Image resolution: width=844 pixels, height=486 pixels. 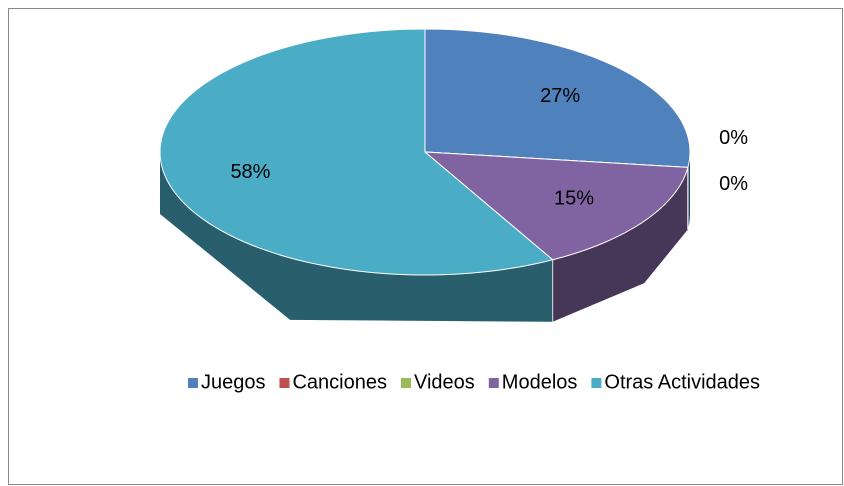 What do you see at coordinates (233, 382) in the screenshot?
I see `legend-label: Juegos` at bounding box center [233, 382].